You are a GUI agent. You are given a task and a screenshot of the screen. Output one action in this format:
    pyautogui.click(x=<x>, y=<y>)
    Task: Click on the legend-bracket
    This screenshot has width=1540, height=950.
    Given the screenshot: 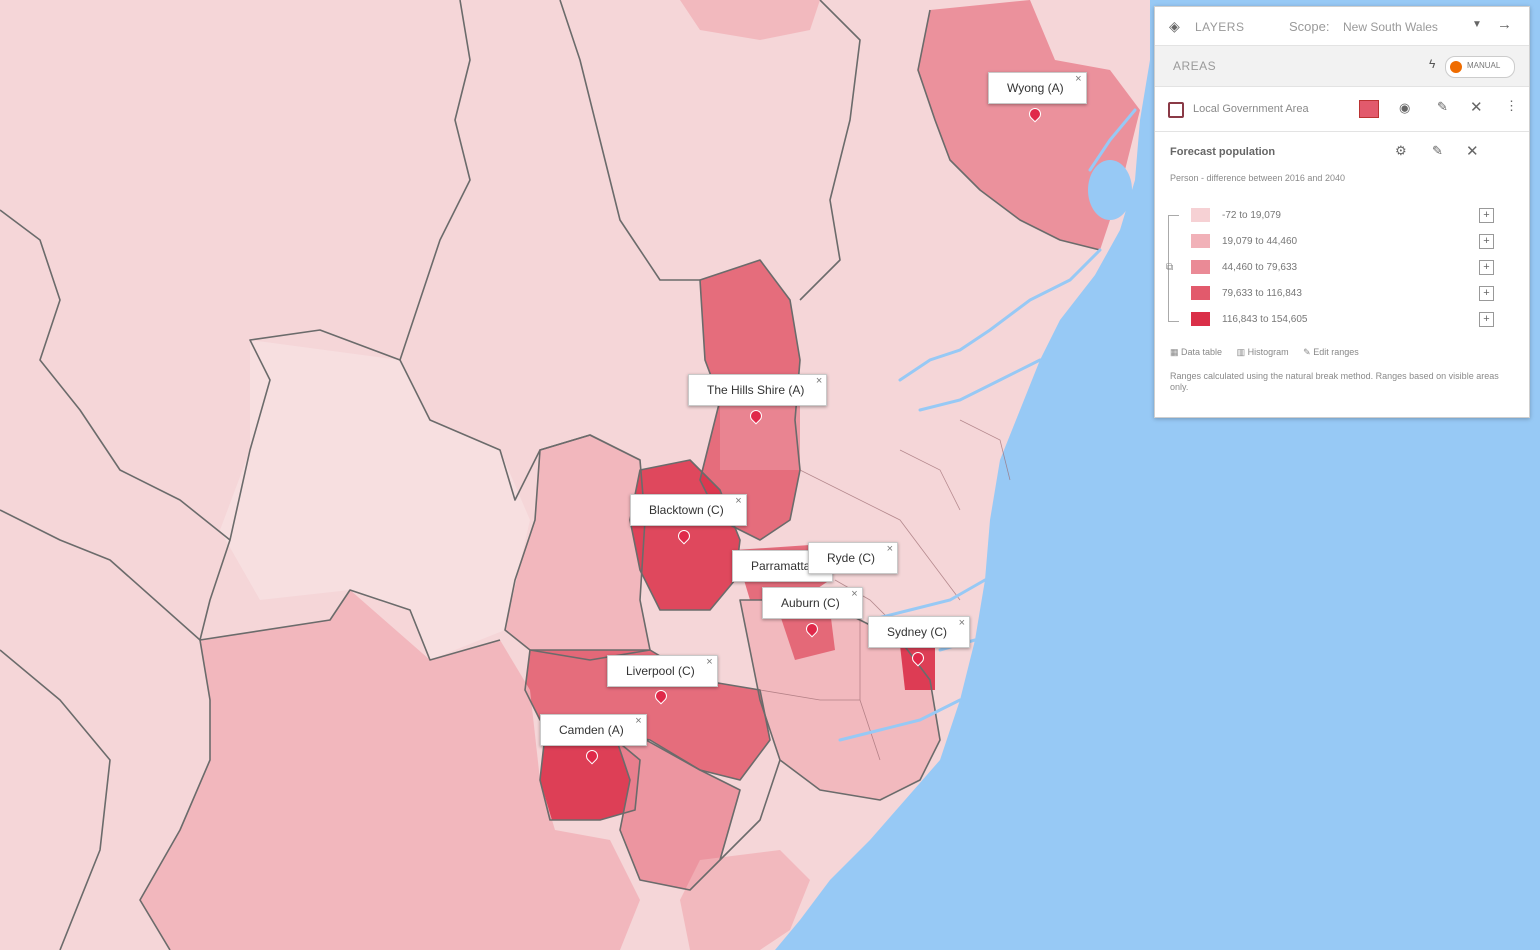 What is the action you would take?
    pyautogui.click(x=1173, y=268)
    